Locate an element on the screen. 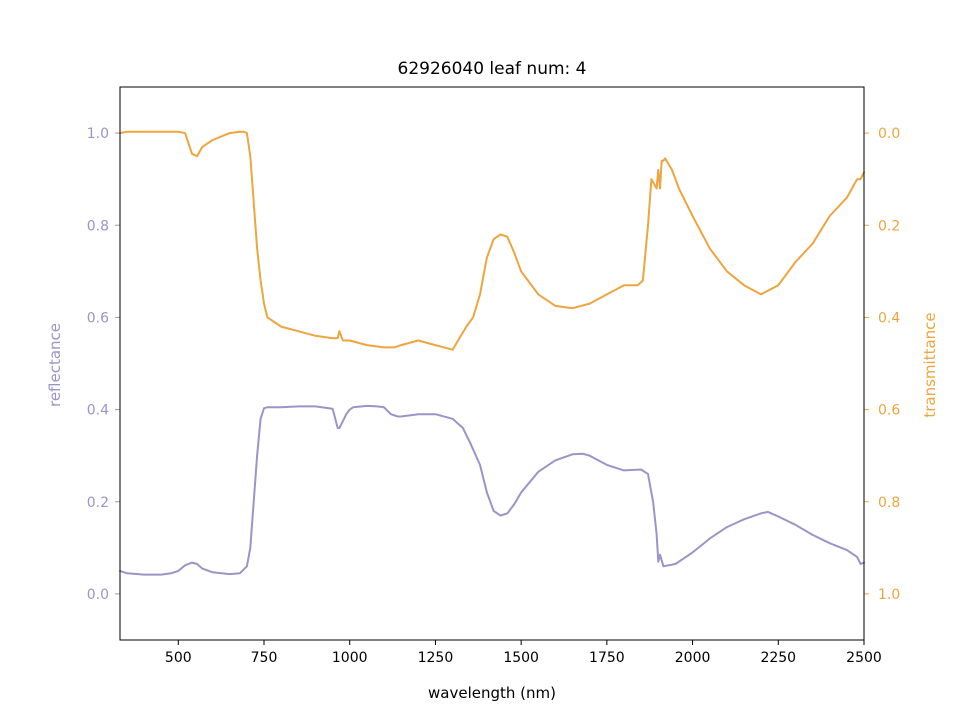  y2-tick-label: 0.0 is located at coordinates (889, 134).